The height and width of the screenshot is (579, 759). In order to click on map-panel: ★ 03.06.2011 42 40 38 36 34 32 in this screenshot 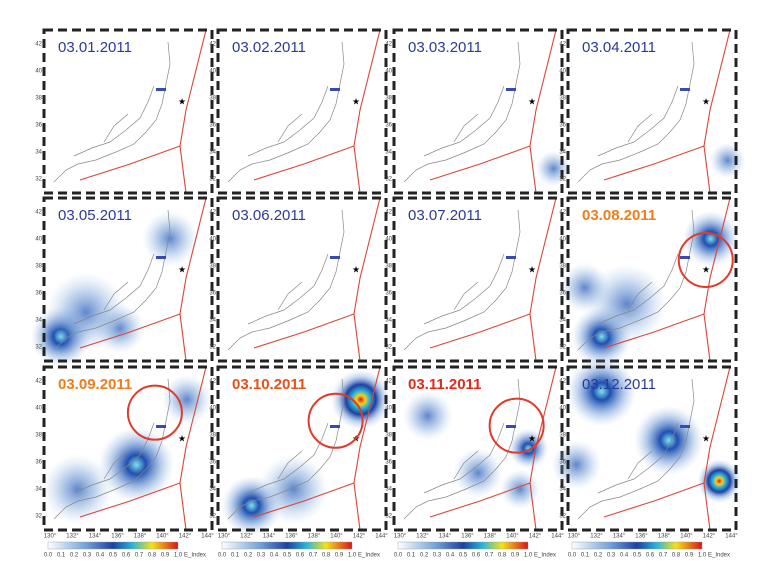, I will do `click(298, 279)`.